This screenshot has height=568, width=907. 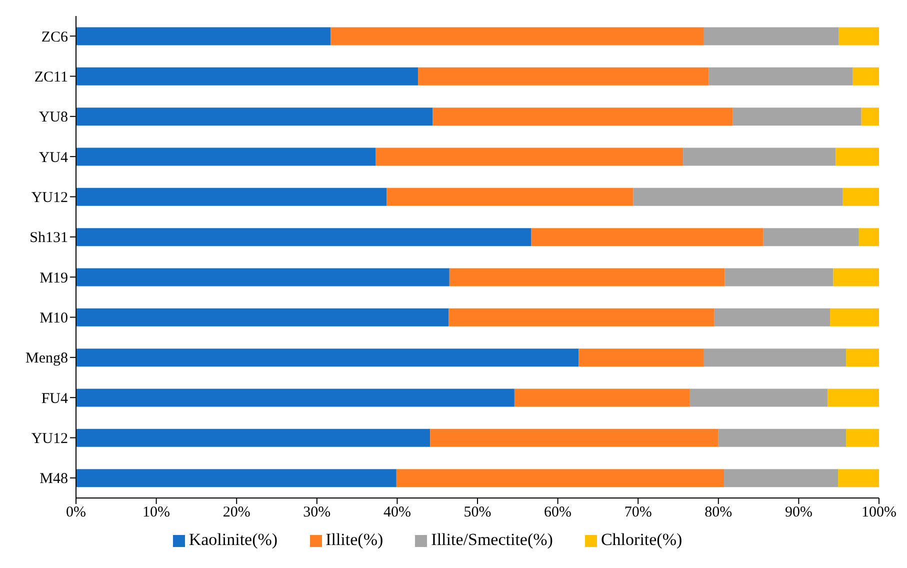 I want to click on y-tick-label: ZC6, so click(x=54, y=37).